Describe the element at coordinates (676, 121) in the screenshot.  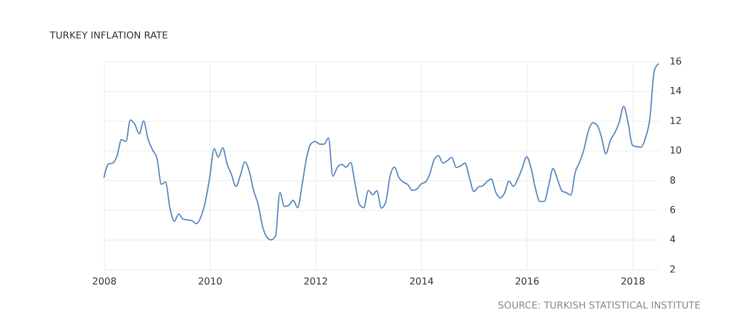
I see `y-tick-label: 12` at that location.